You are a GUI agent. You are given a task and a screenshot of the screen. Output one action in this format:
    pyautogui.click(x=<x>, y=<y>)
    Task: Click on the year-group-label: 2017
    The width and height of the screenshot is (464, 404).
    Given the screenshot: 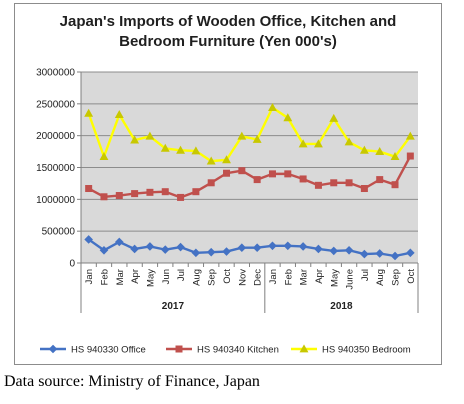 What is the action you would take?
    pyautogui.click(x=173, y=306)
    